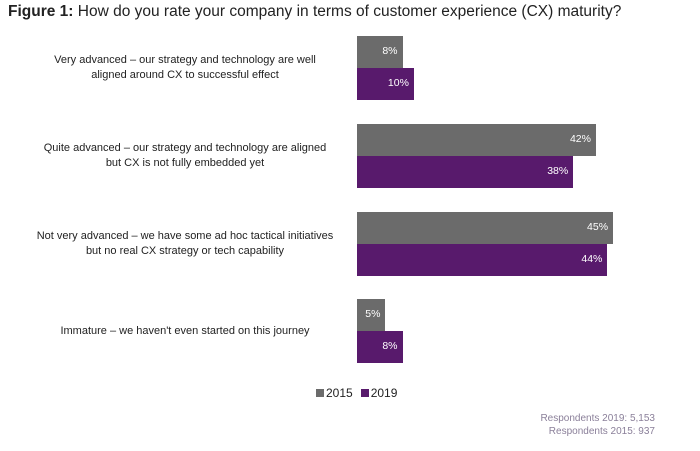 This screenshot has height=451, width=700. What do you see at coordinates (580, 139) in the screenshot?
I see `data-label: 42%` at bounding box center [580, 139].